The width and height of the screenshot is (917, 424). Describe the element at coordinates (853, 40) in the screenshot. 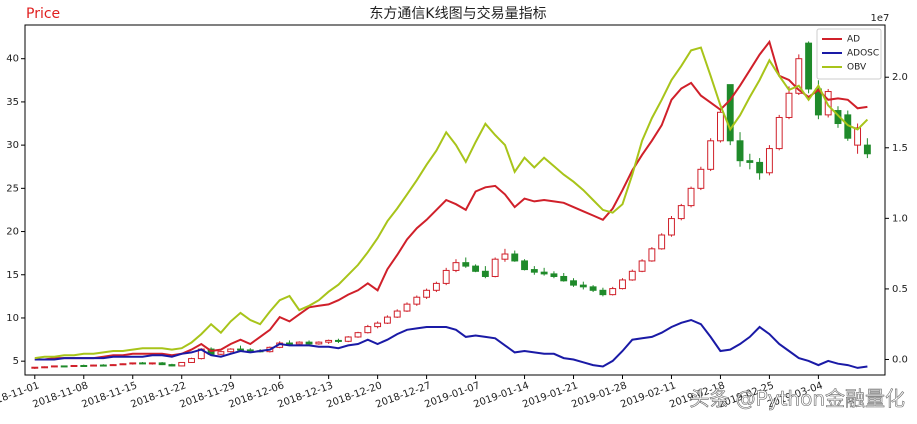

I see `legend-label: AD` at that location.